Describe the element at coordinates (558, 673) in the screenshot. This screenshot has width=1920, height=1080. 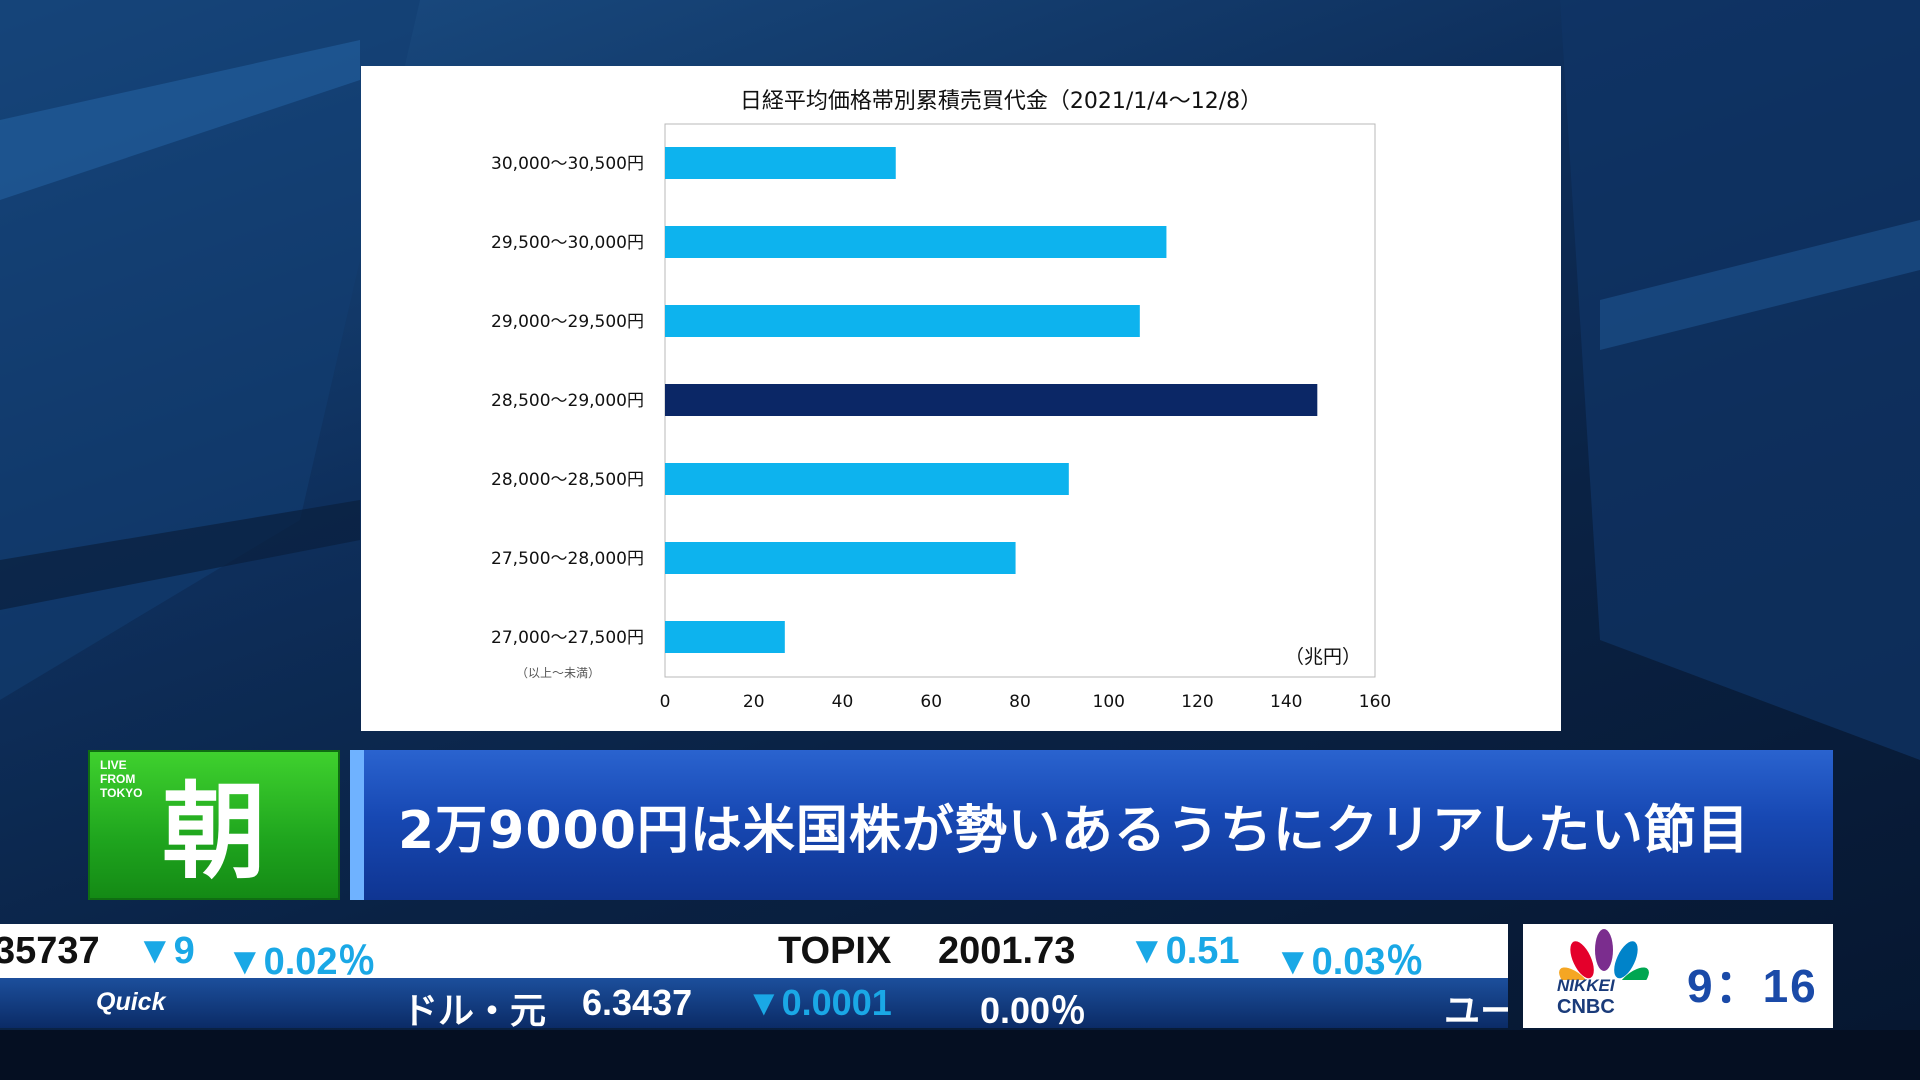
I see `range-note: （以上～未満）` at that location.